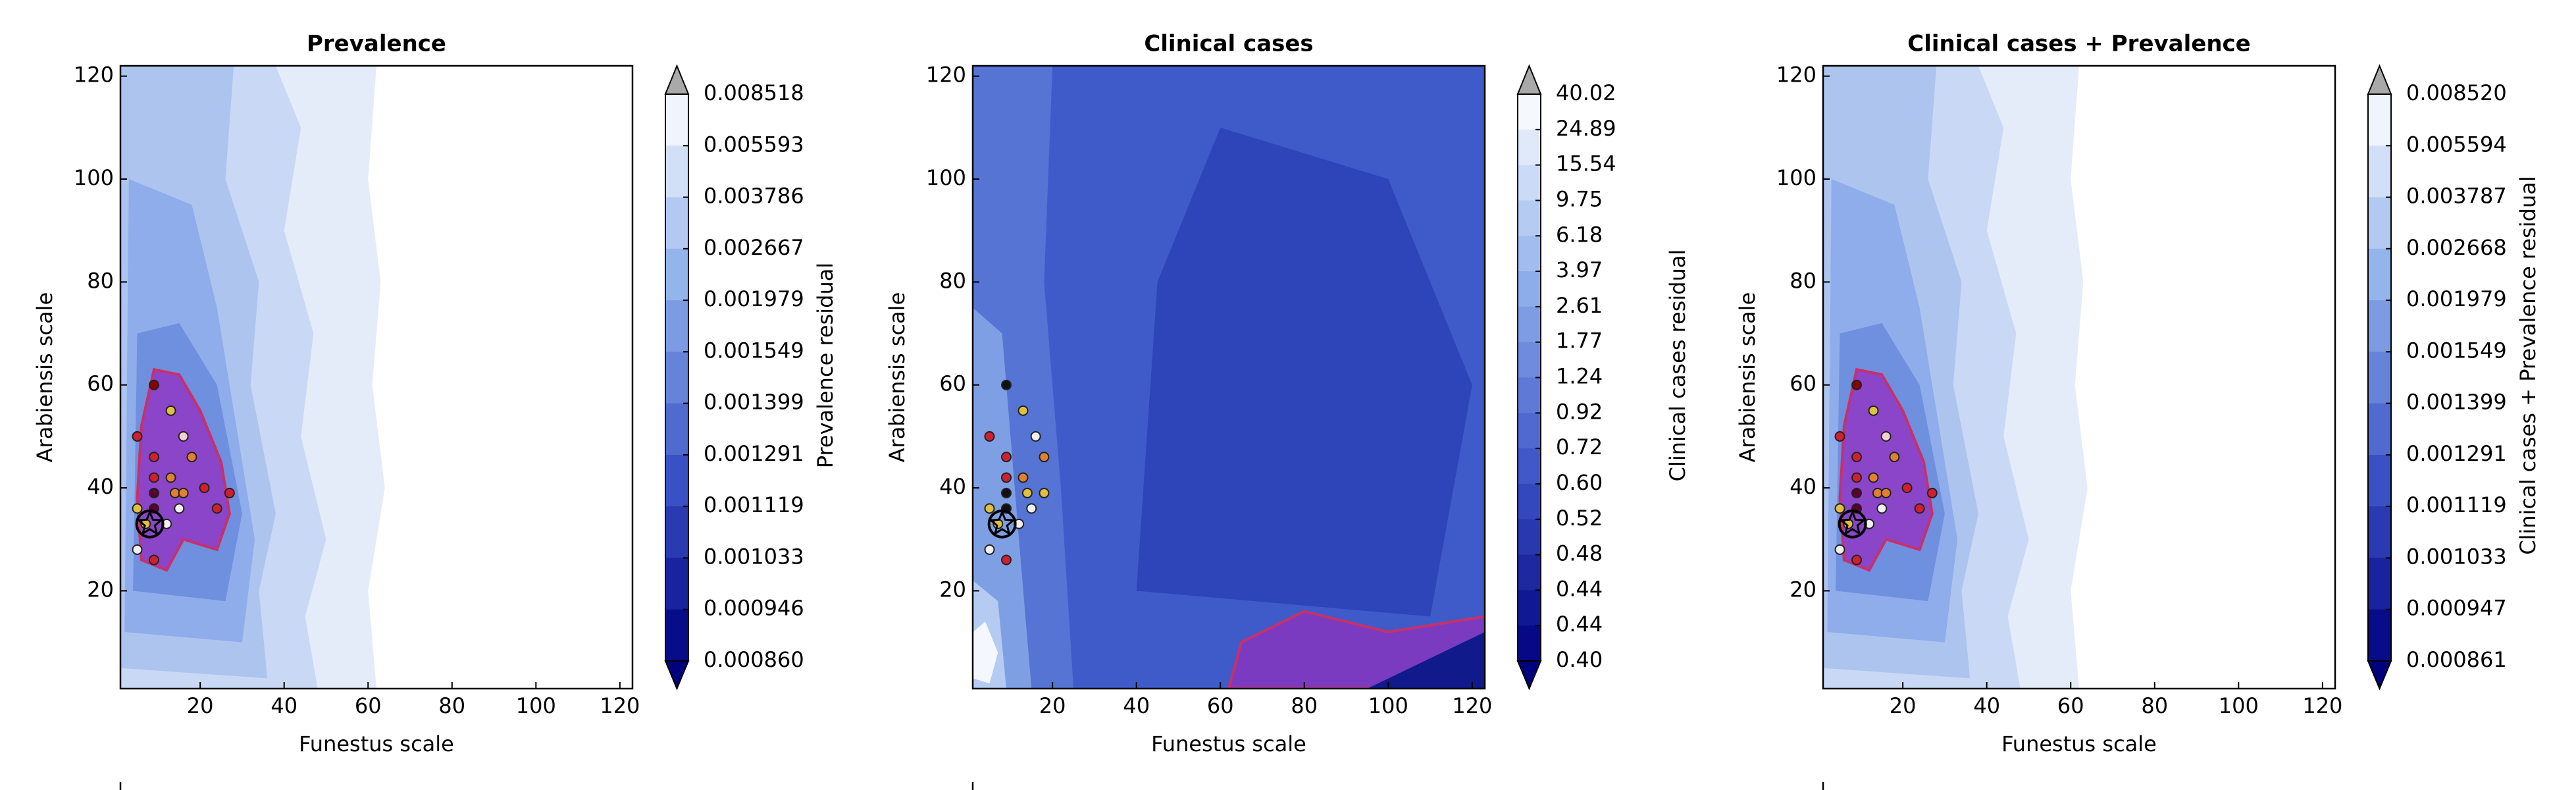 Image resolution: width=2576 pixels, height=790 pixels. Describe the element at coordinates (2456, 144) in the screenshot. I see `colorbar-tick-label: 0.005594` at that location.